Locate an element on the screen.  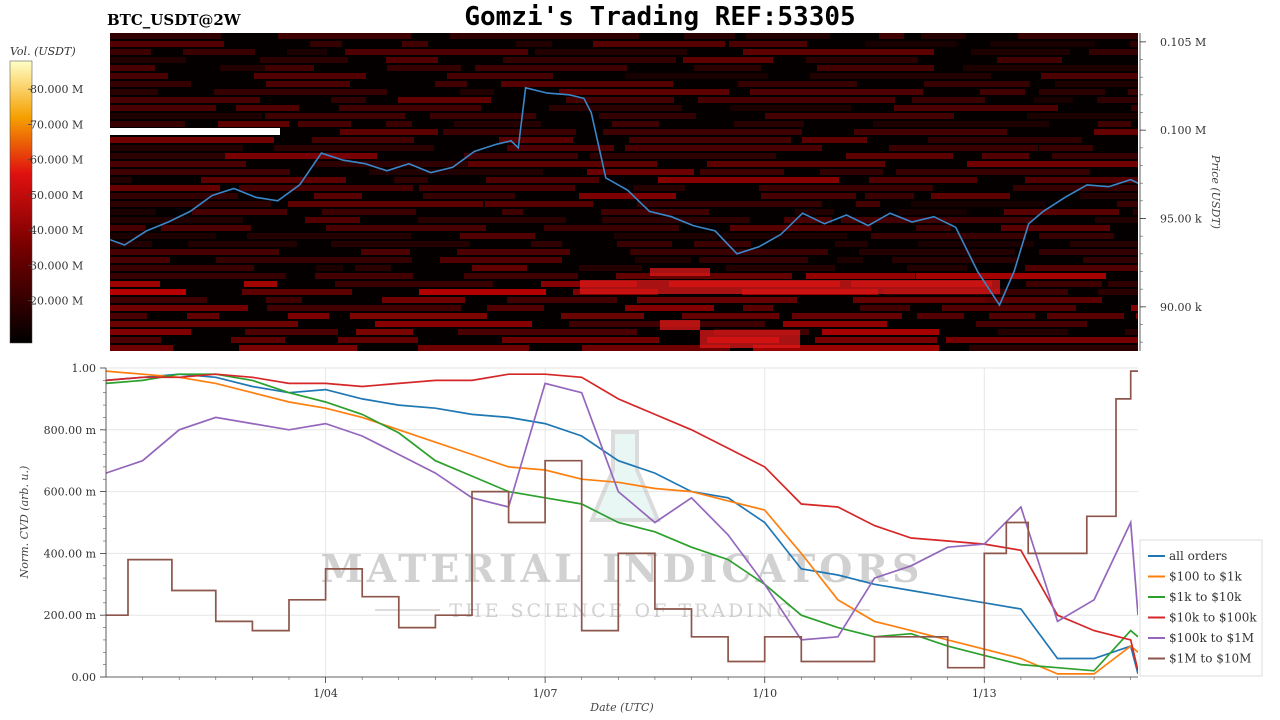
colorbar-tick-label: 60.000 M is located at coordinates (56, 160).